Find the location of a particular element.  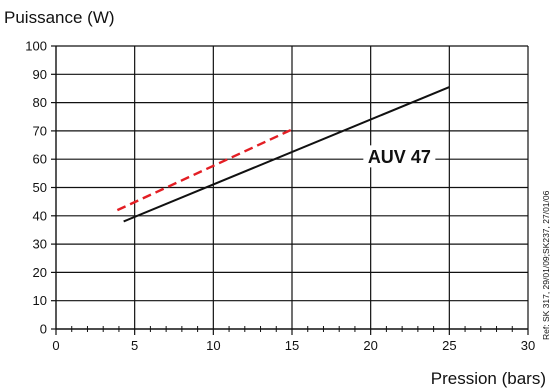

annotation-background is located at coordinates (399, 156).